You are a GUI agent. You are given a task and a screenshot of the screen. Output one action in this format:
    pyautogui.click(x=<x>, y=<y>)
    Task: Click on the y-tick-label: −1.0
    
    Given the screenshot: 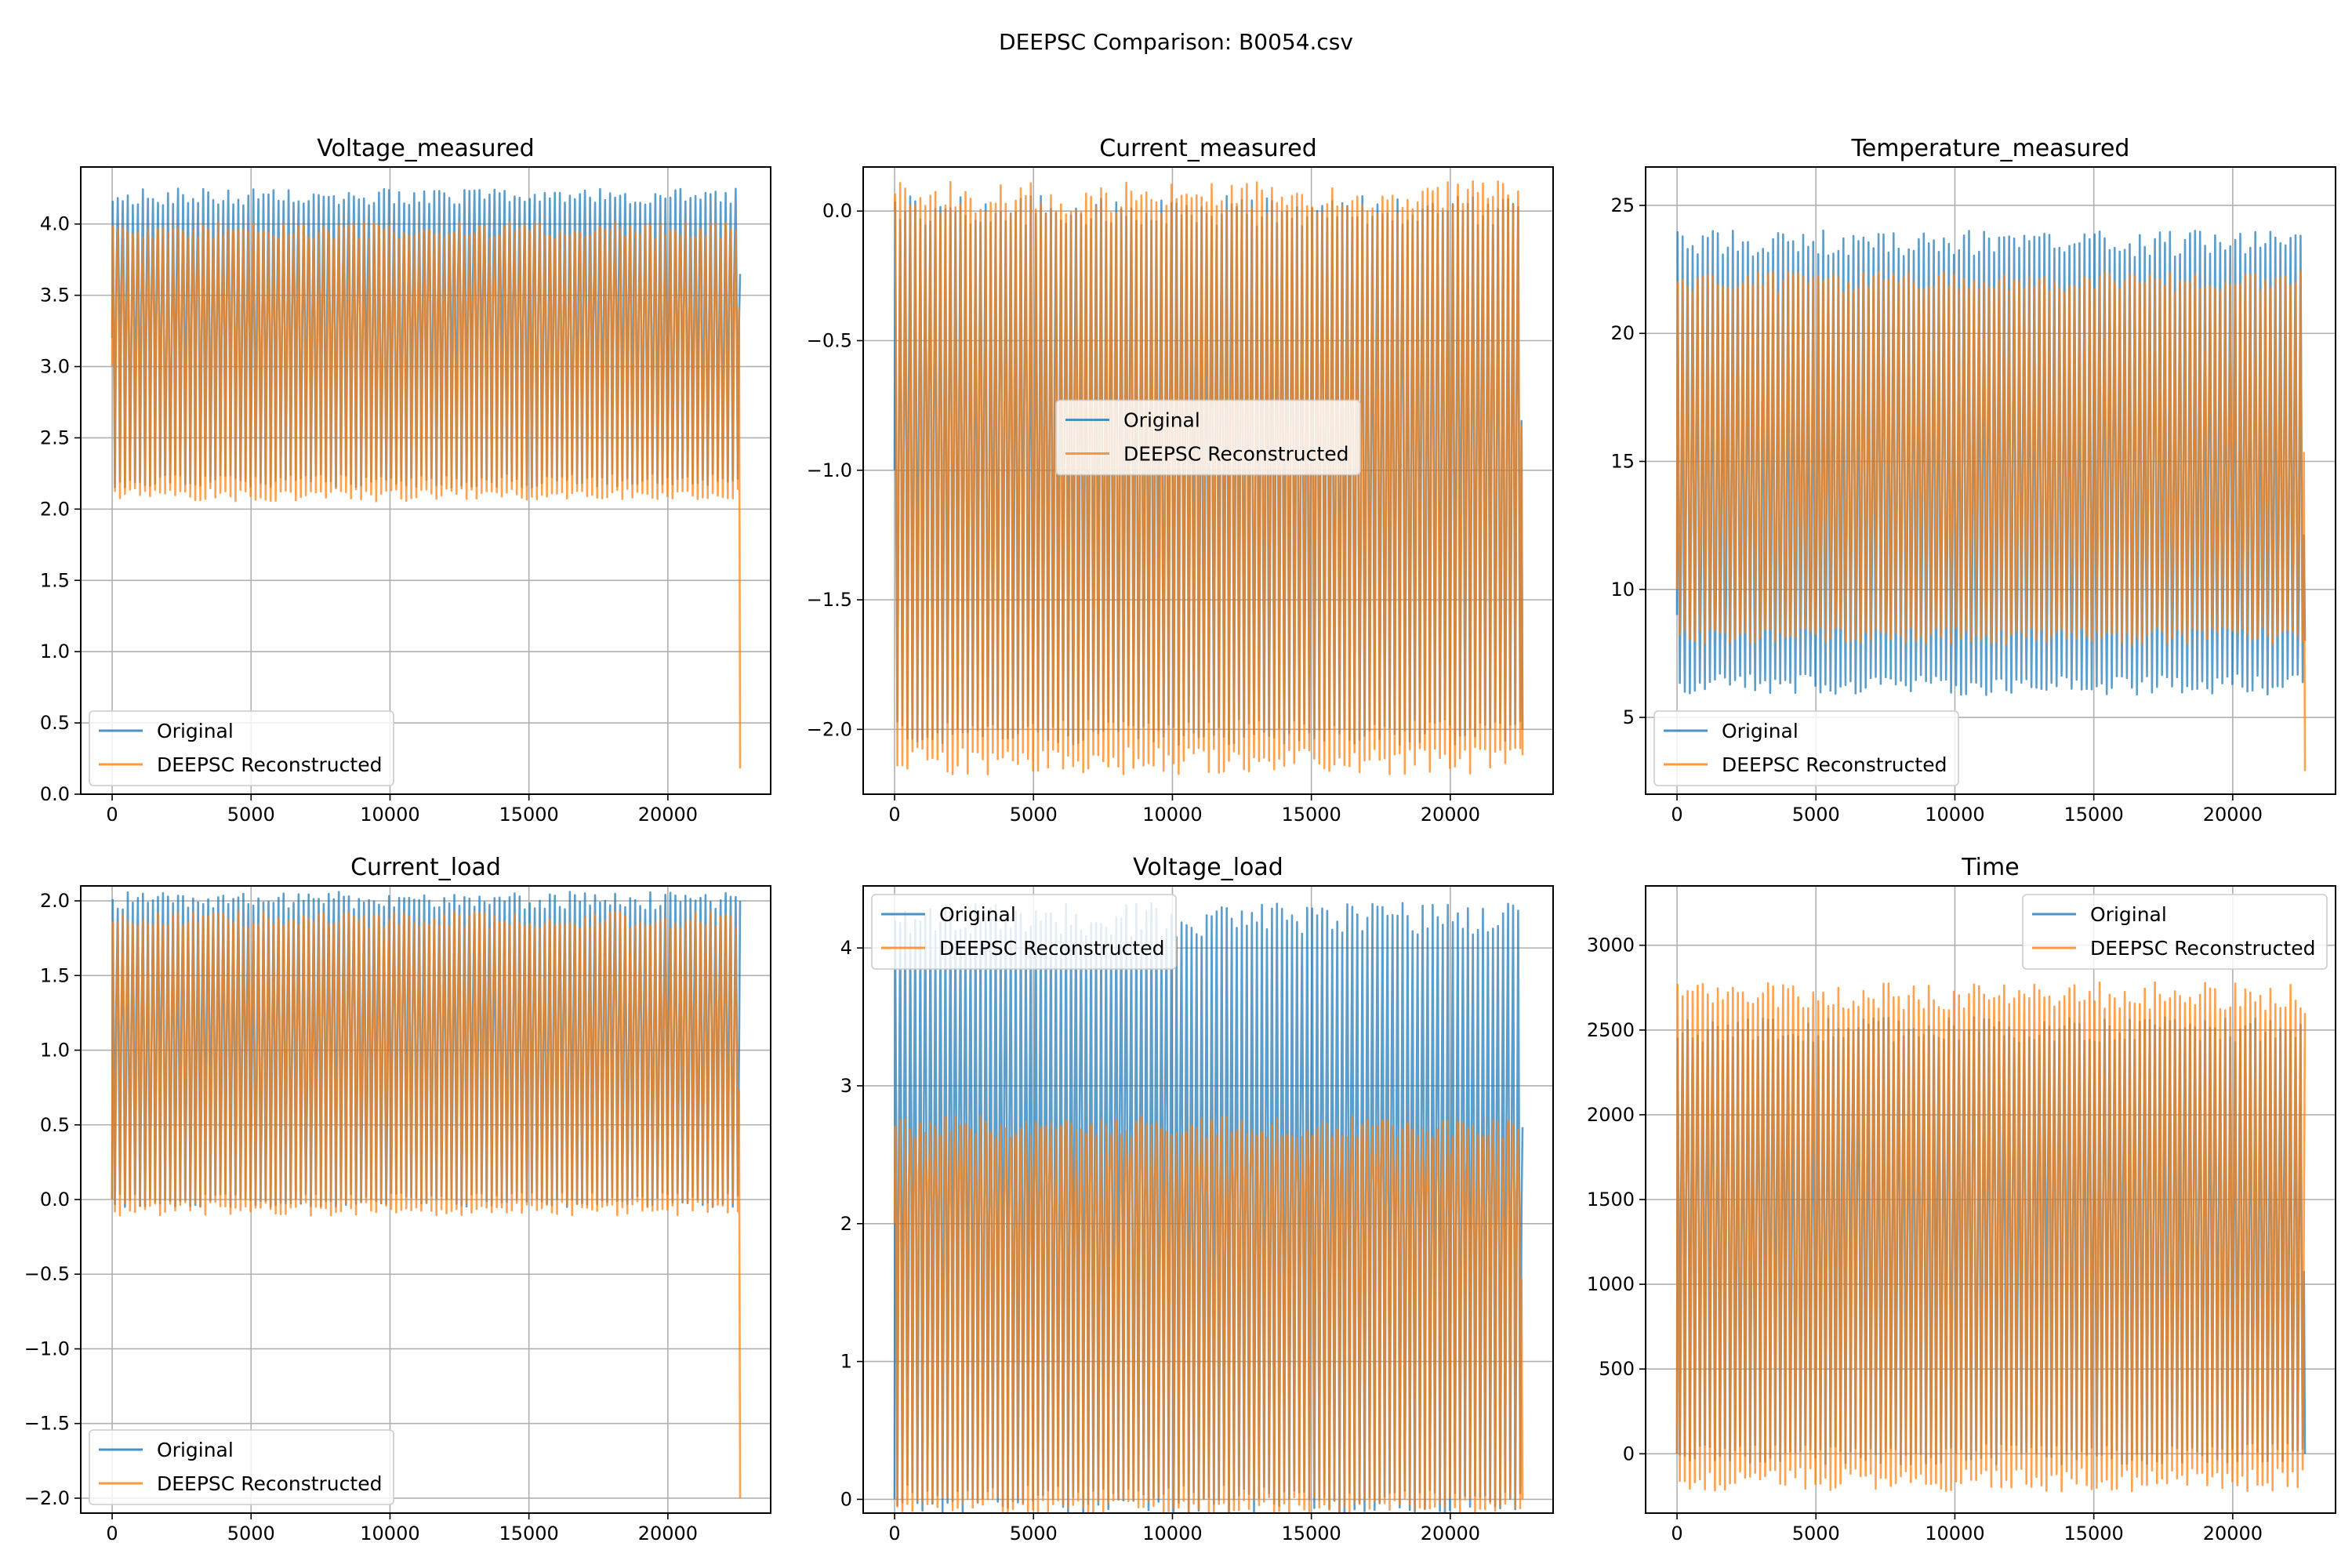 What is the action you would take?
    pyautogui.click(x=829, y=470)
    